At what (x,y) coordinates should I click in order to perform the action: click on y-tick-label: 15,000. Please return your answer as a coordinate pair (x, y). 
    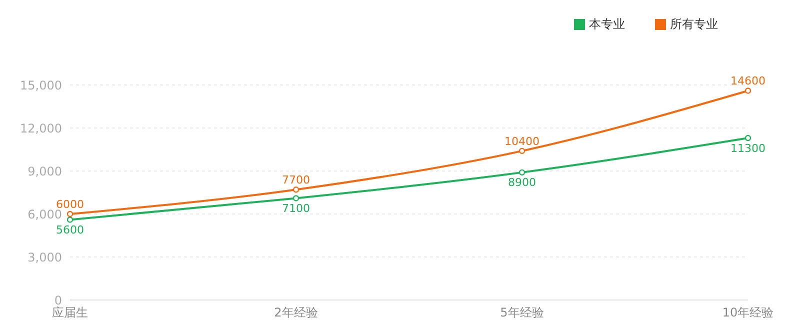
    Looking at the image, I should click on (41, 85).